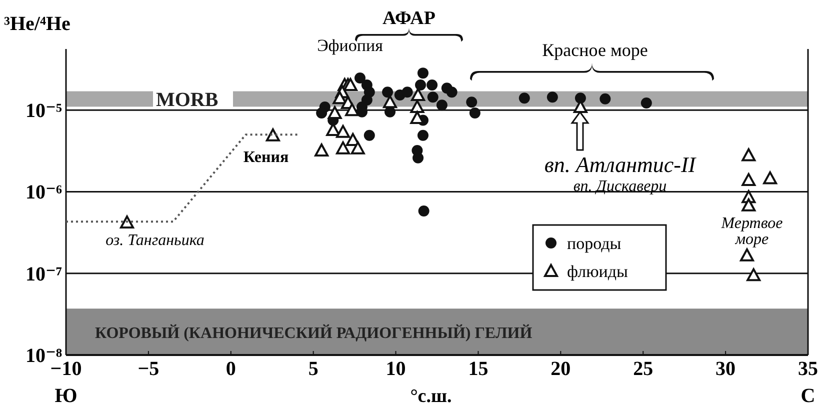 The height and width of the screenshot is (409, 821). I want to click on x-tick-label: 20, so click(560, 369).